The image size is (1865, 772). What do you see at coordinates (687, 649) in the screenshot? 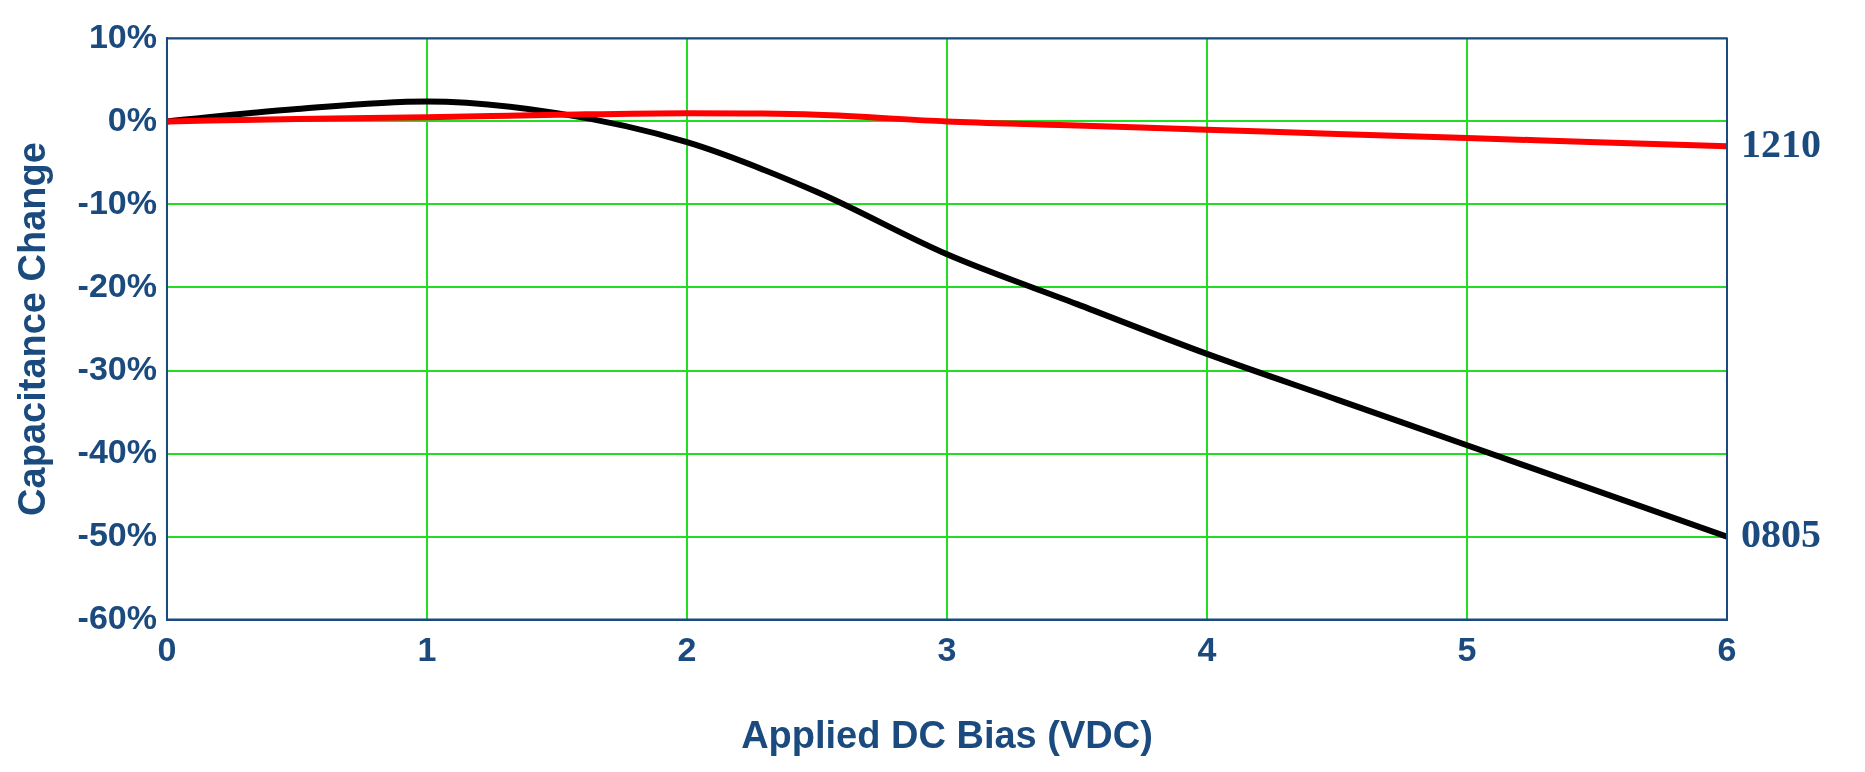
I see `x-tick-label: 2` at bounding box center [687, 649].